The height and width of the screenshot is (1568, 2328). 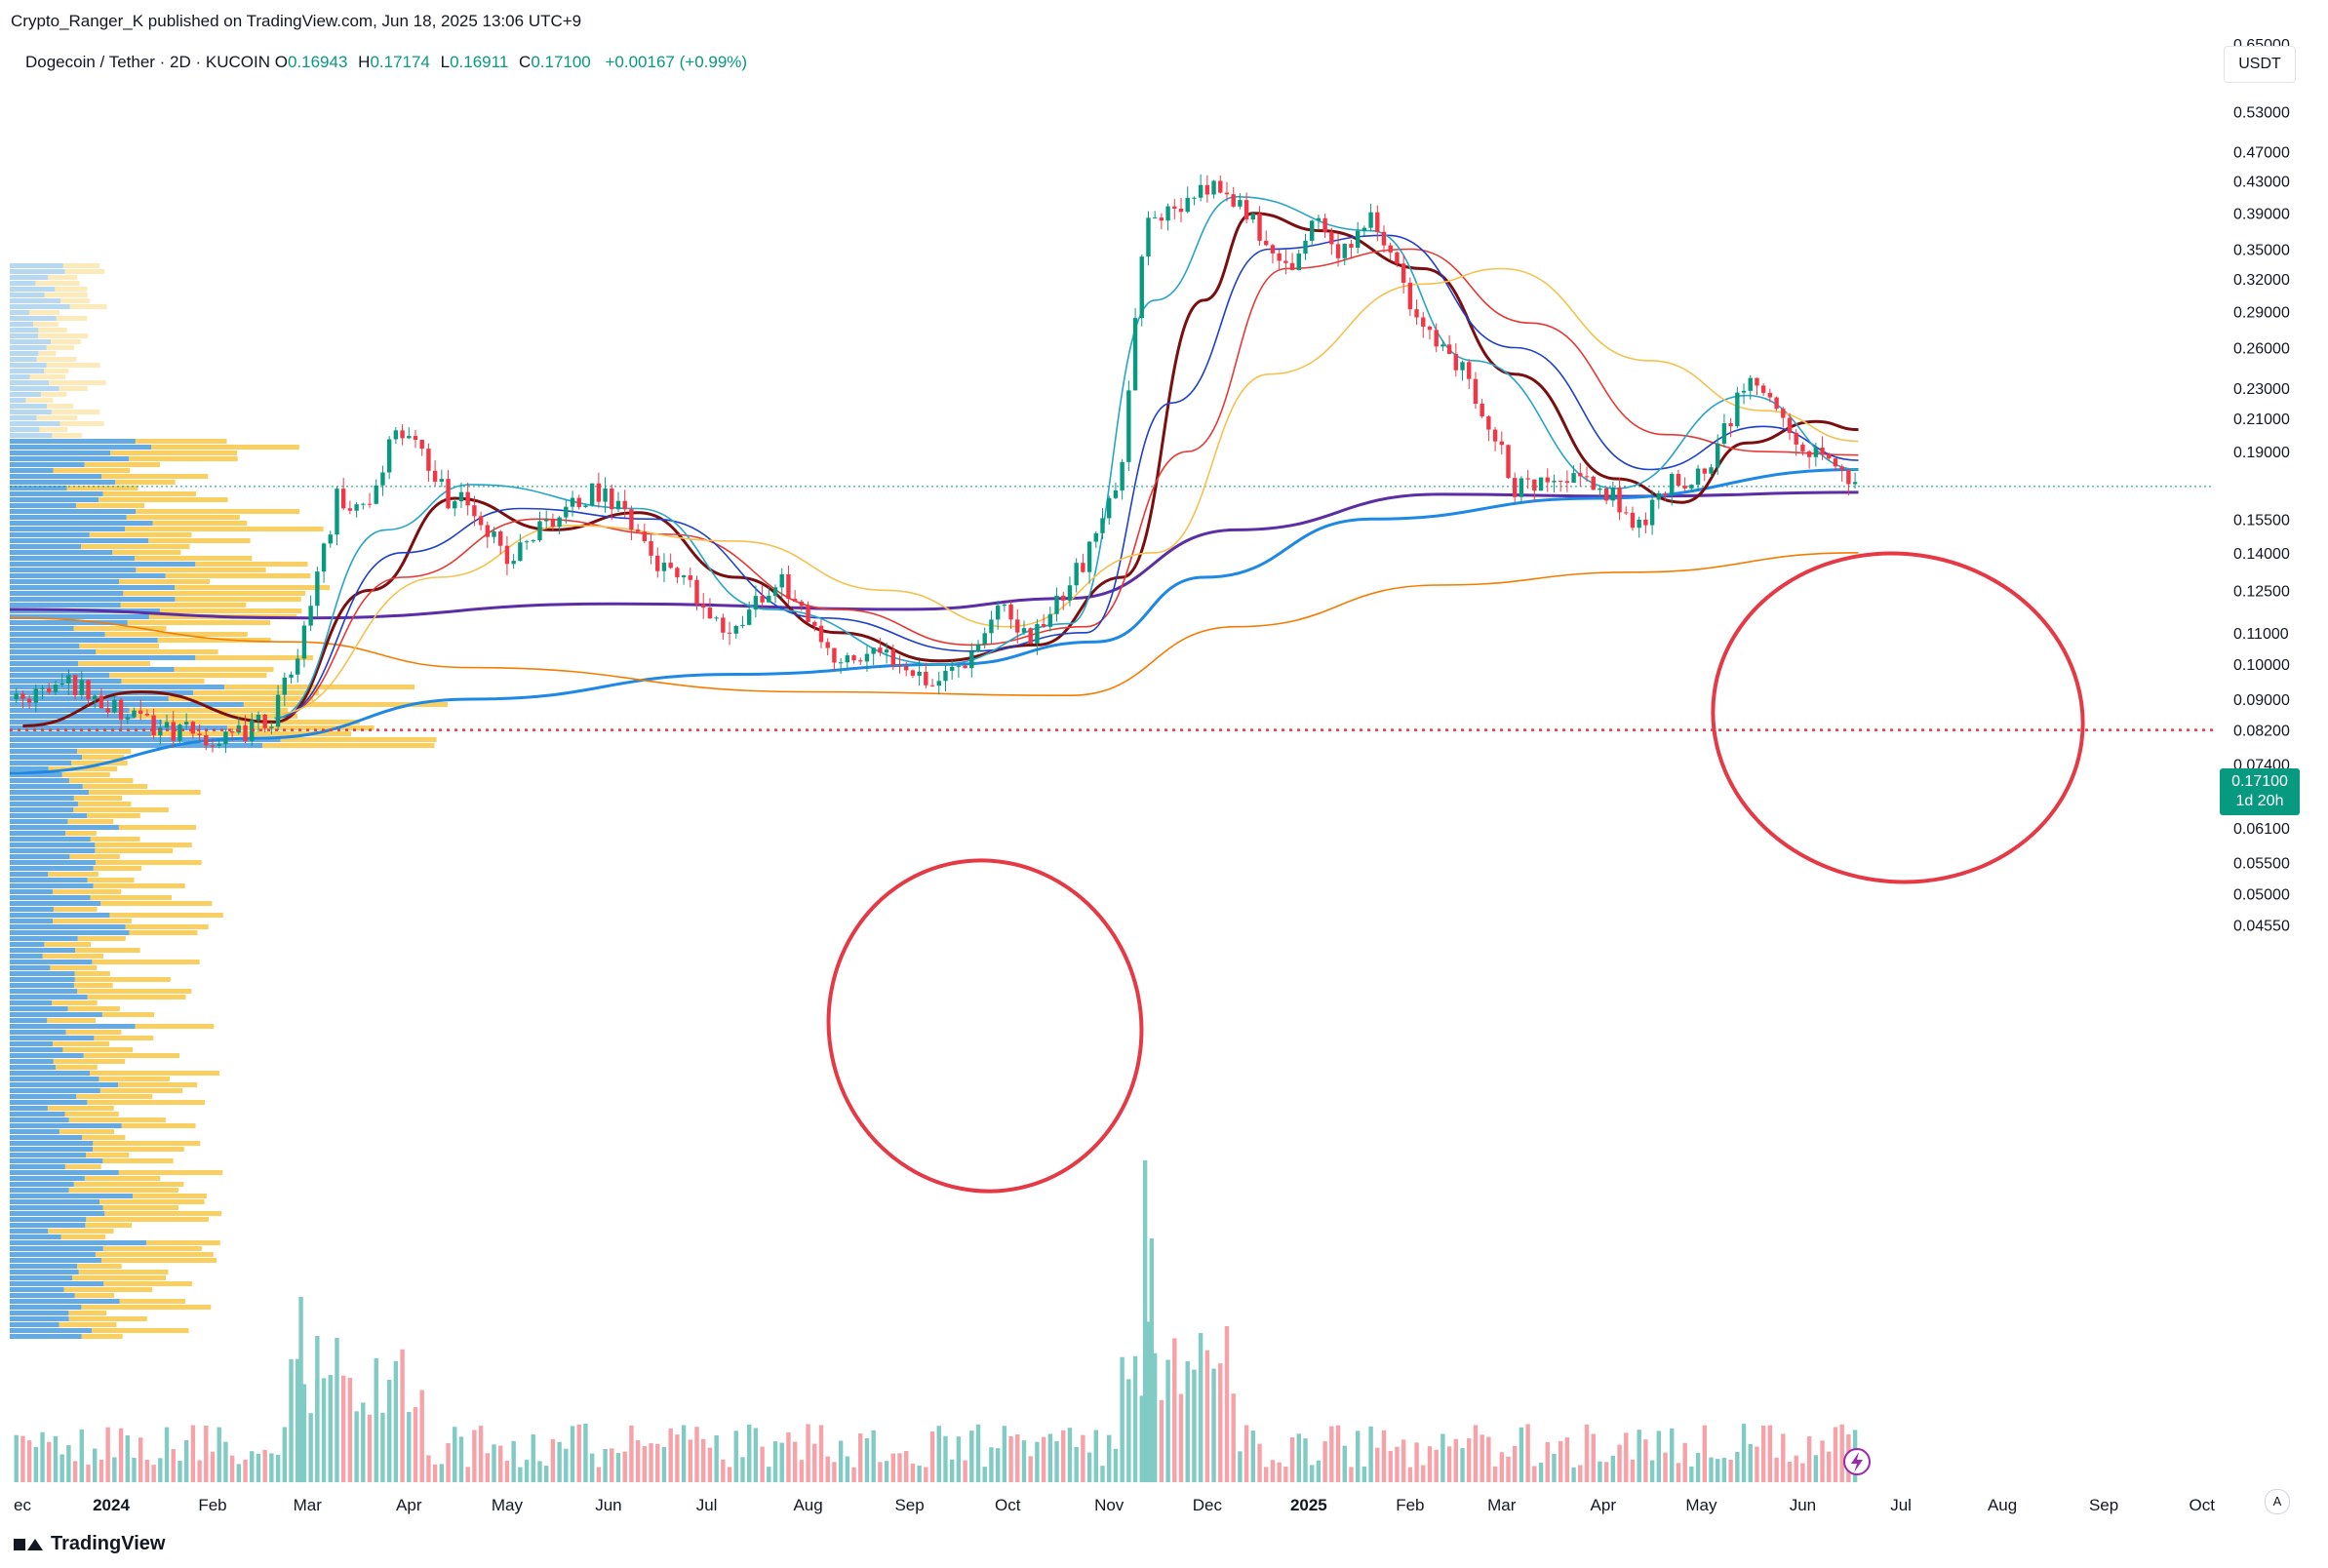 I want to click on y-tick-label: 0.08200, so click(x=2261, y=732).